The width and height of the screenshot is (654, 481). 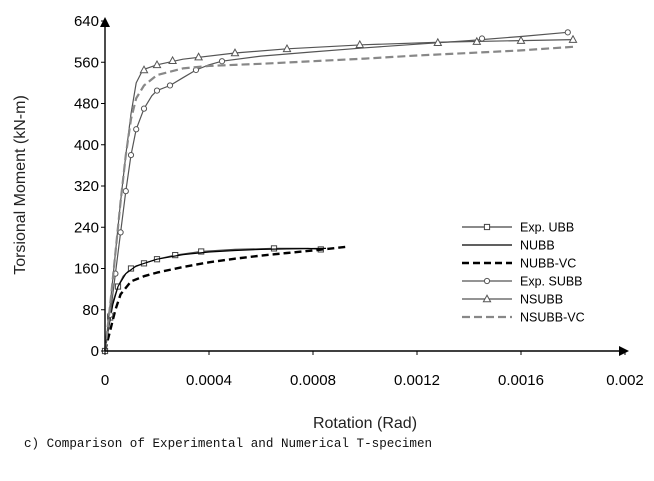 I want to click on y-tick-label: 640, so click(x=86, y=21).